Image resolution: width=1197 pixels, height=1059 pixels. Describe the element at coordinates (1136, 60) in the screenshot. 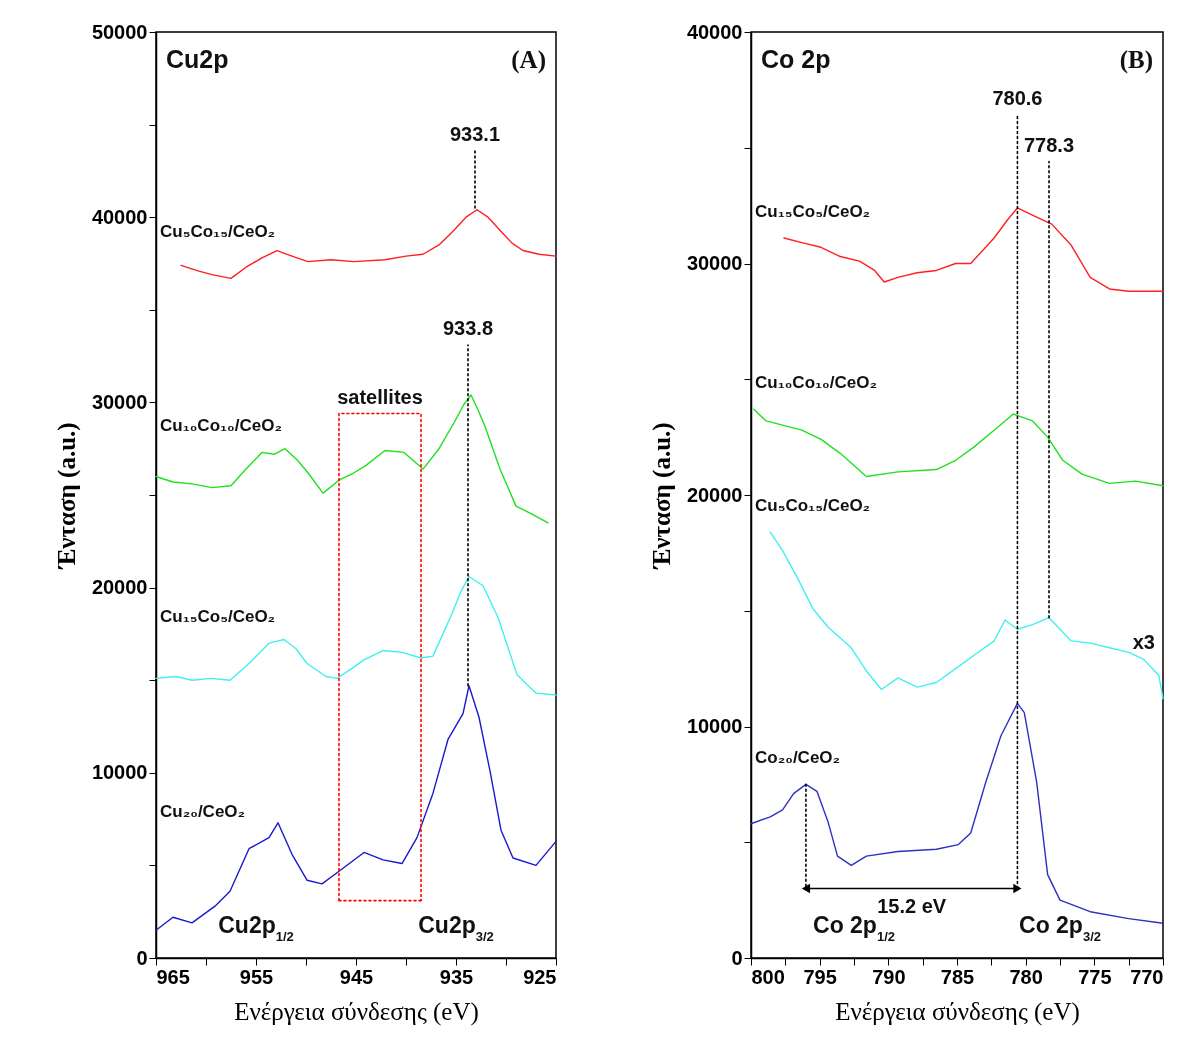

I see `annotation: (B)` at that location.